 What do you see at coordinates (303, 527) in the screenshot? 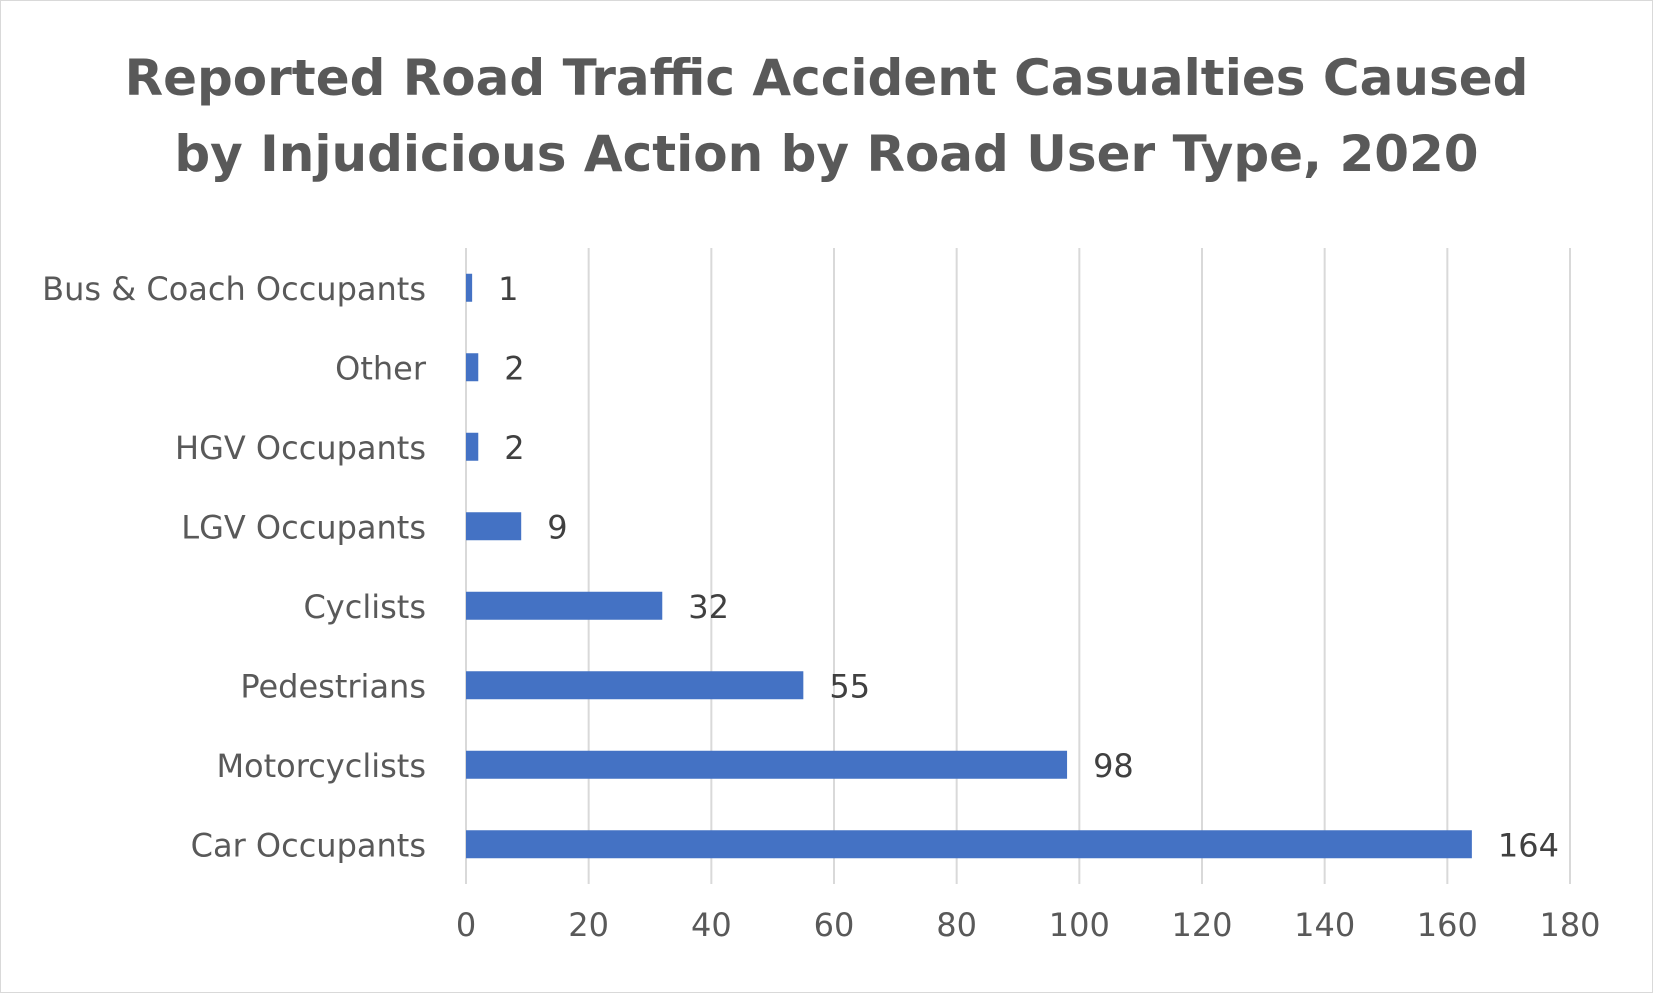
I see `category-label-4: LGV Occupants` at bounding box center [303, 527].